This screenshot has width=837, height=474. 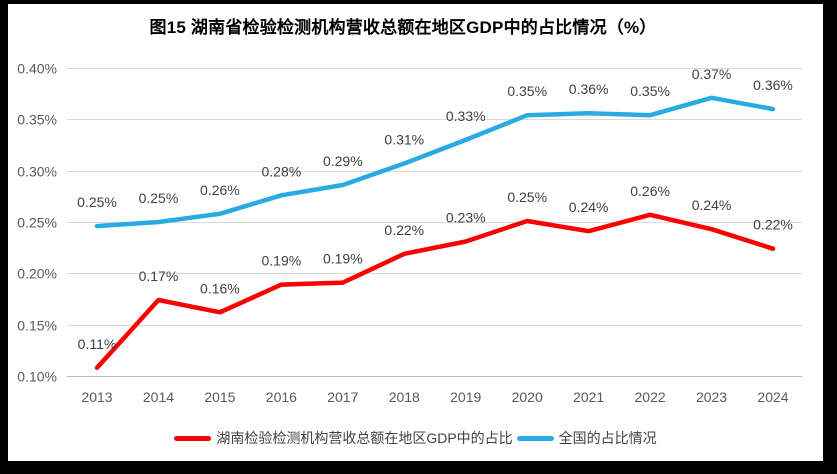 What do you see at coordinates (404, 140) in the screenshot?
I see `data-label: 0.31%` at bounding box center [404, 140].